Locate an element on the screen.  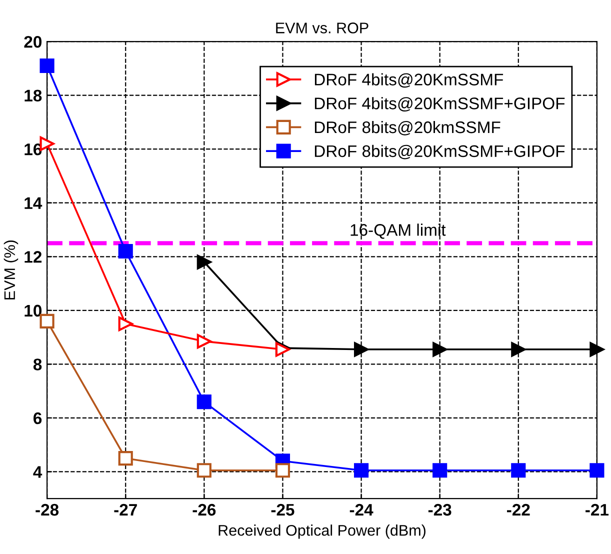
x-tick-label: -28 is located at coordinates (47, 510).